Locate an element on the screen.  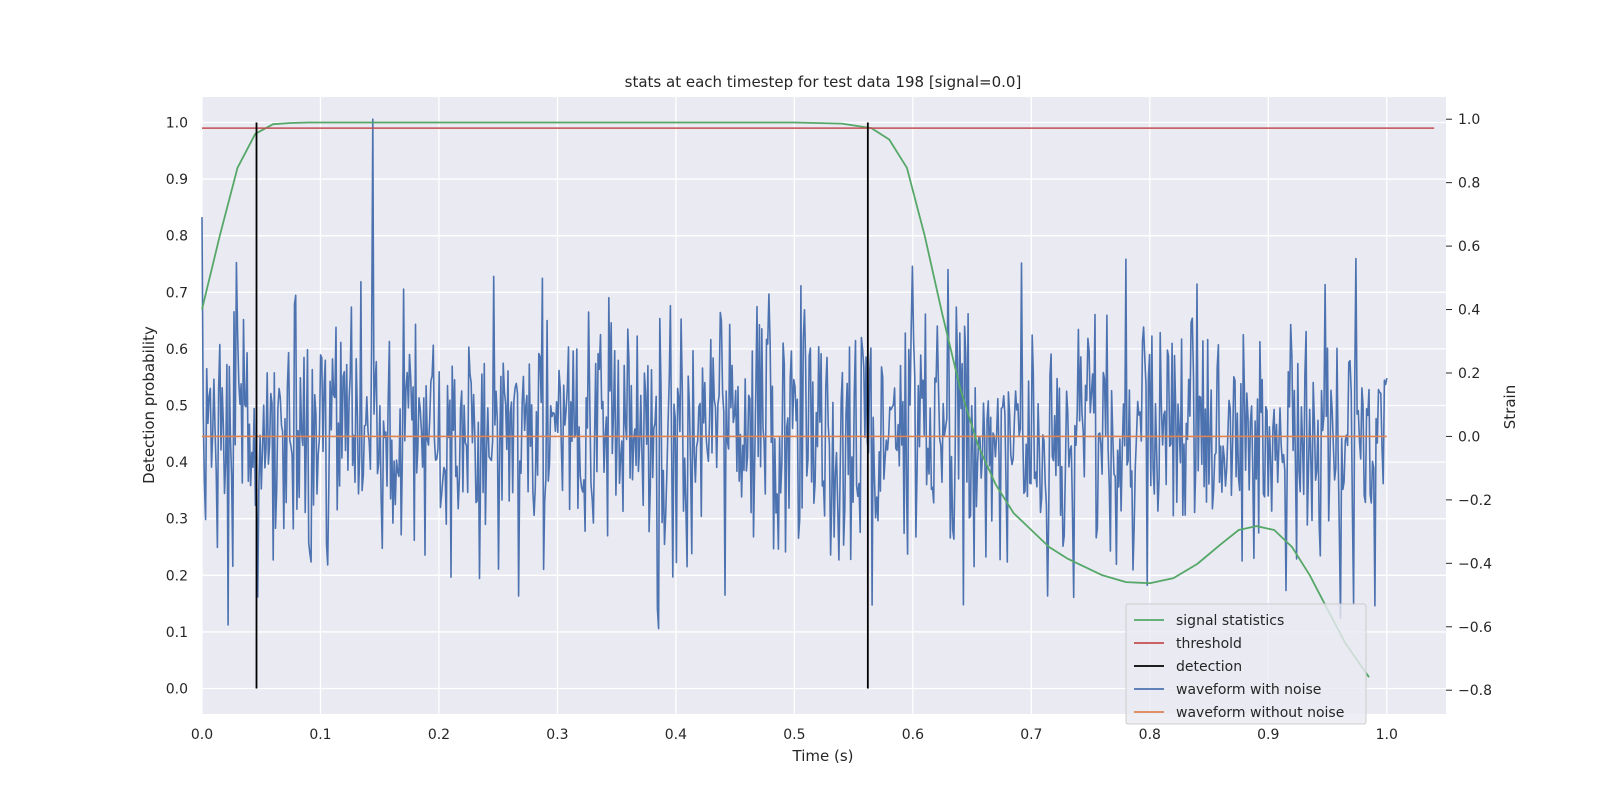
right-y-tick-labels: −0.8 −0.6 −0.4 −0.2 0.0 0.2 0.4 0.6 0.8 1.0 is located at coordinates (1469, 405).